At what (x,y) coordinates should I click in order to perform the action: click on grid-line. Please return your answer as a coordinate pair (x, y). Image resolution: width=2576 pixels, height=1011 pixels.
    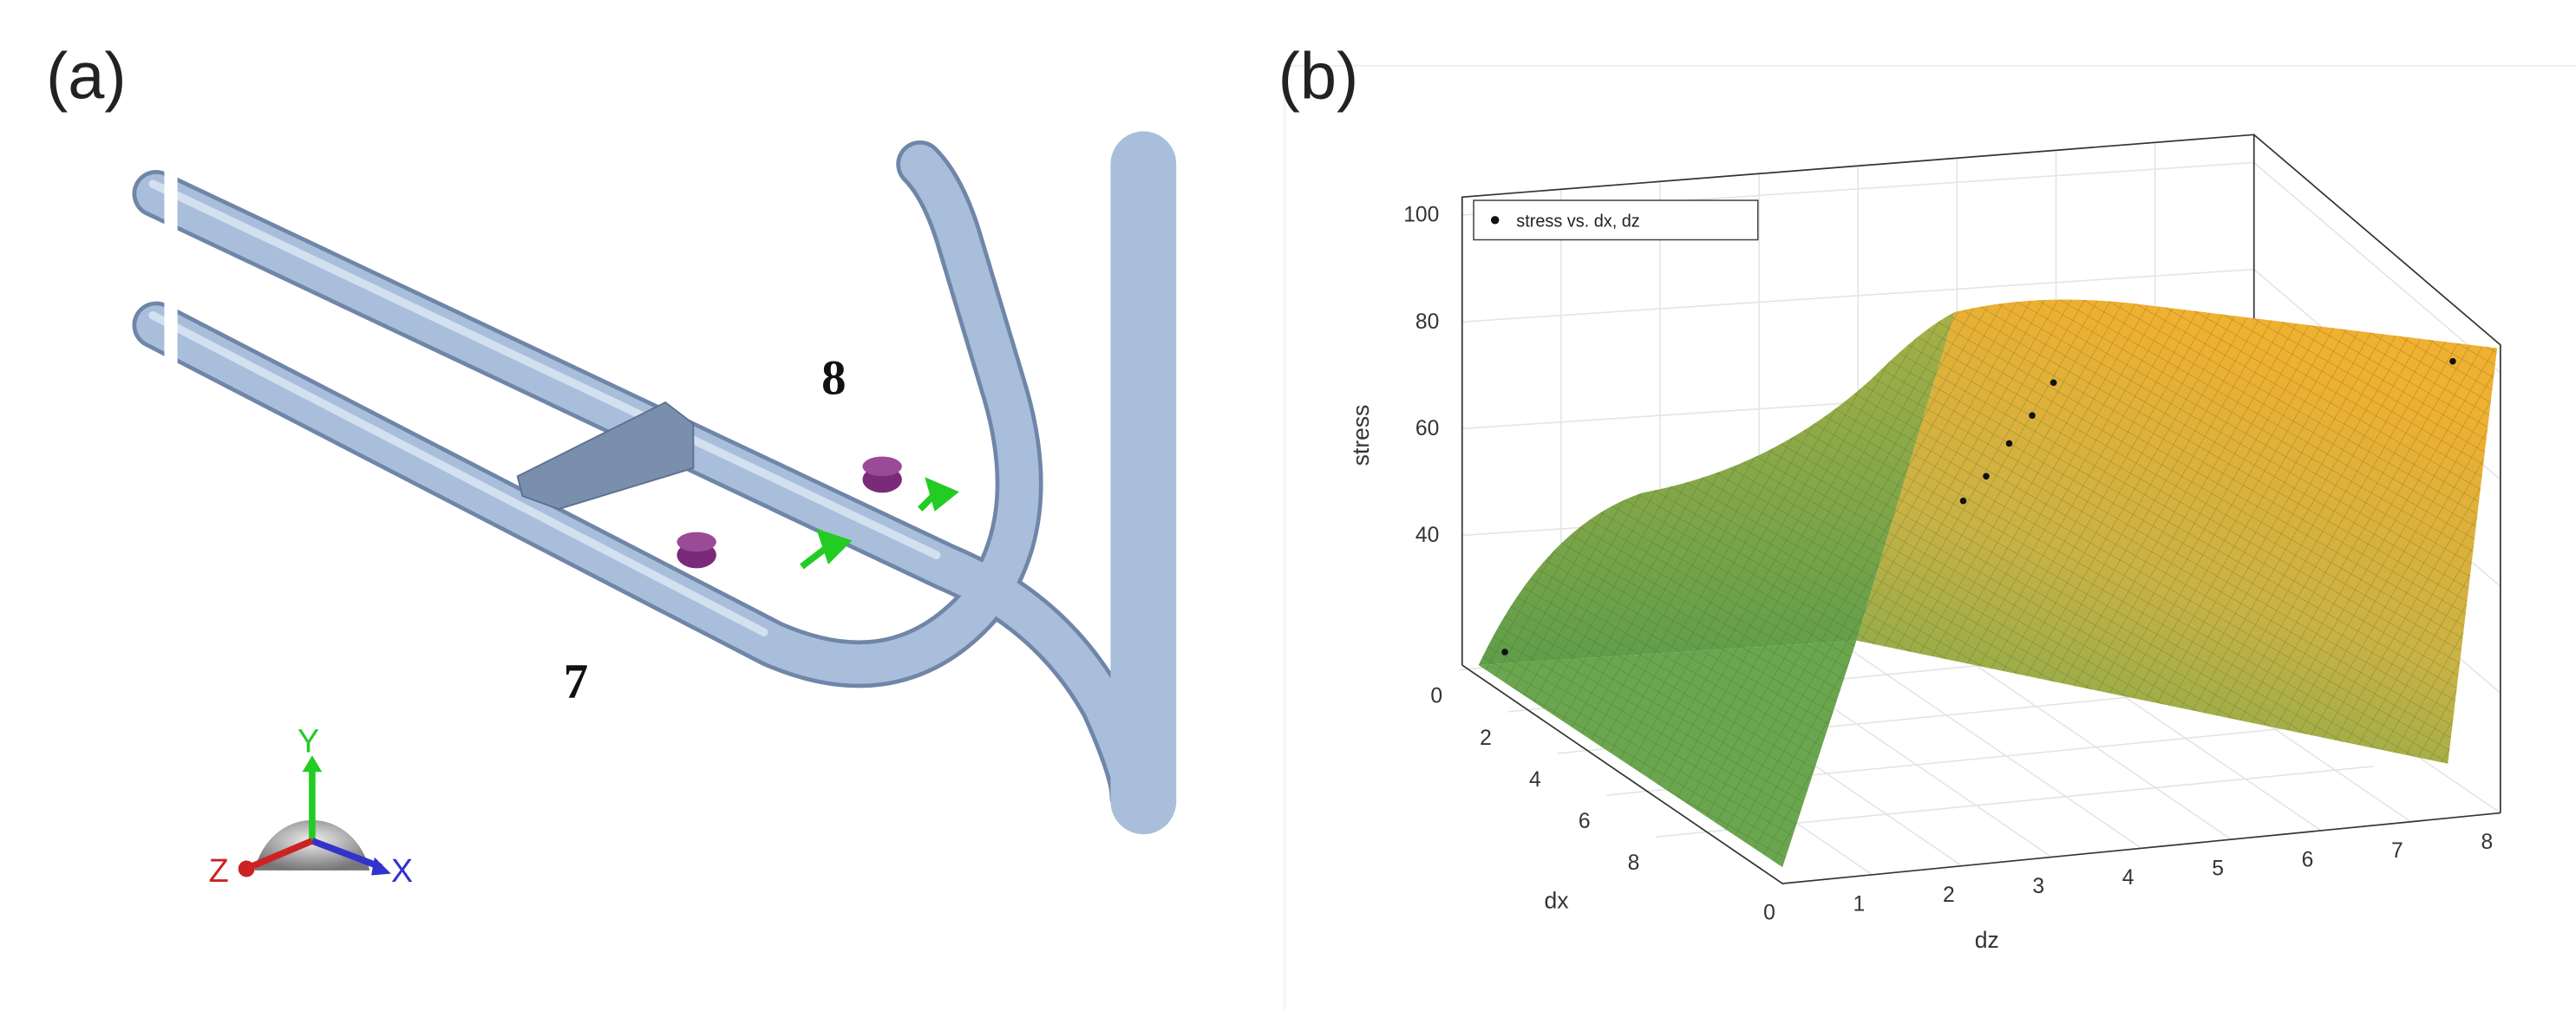
    Looking at the image, I should click on (1981, 739).